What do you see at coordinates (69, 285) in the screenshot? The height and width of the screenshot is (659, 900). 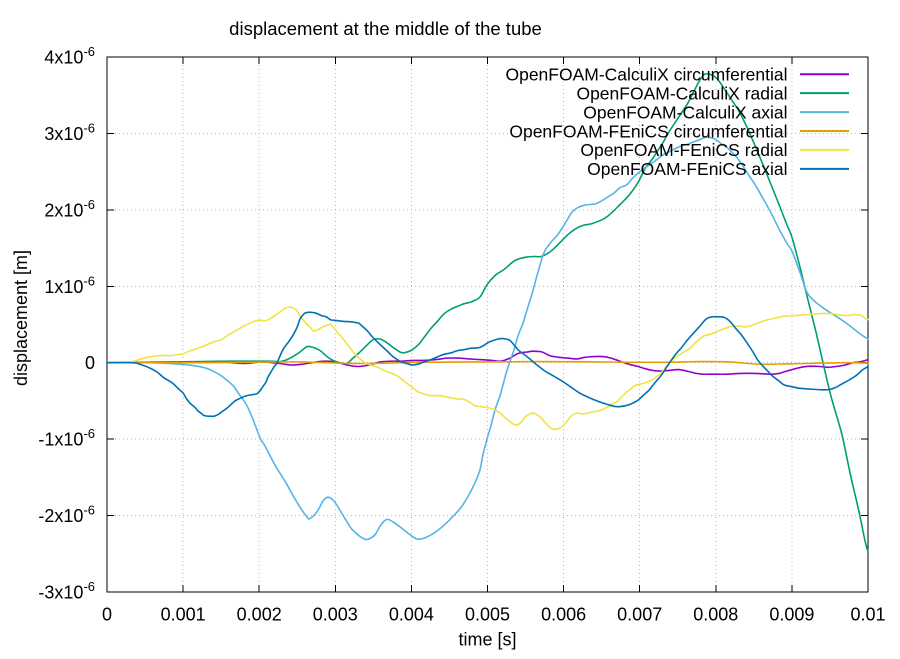 I see `svg-text: 1x10⁻⁶` at bounding box center [69, 285].